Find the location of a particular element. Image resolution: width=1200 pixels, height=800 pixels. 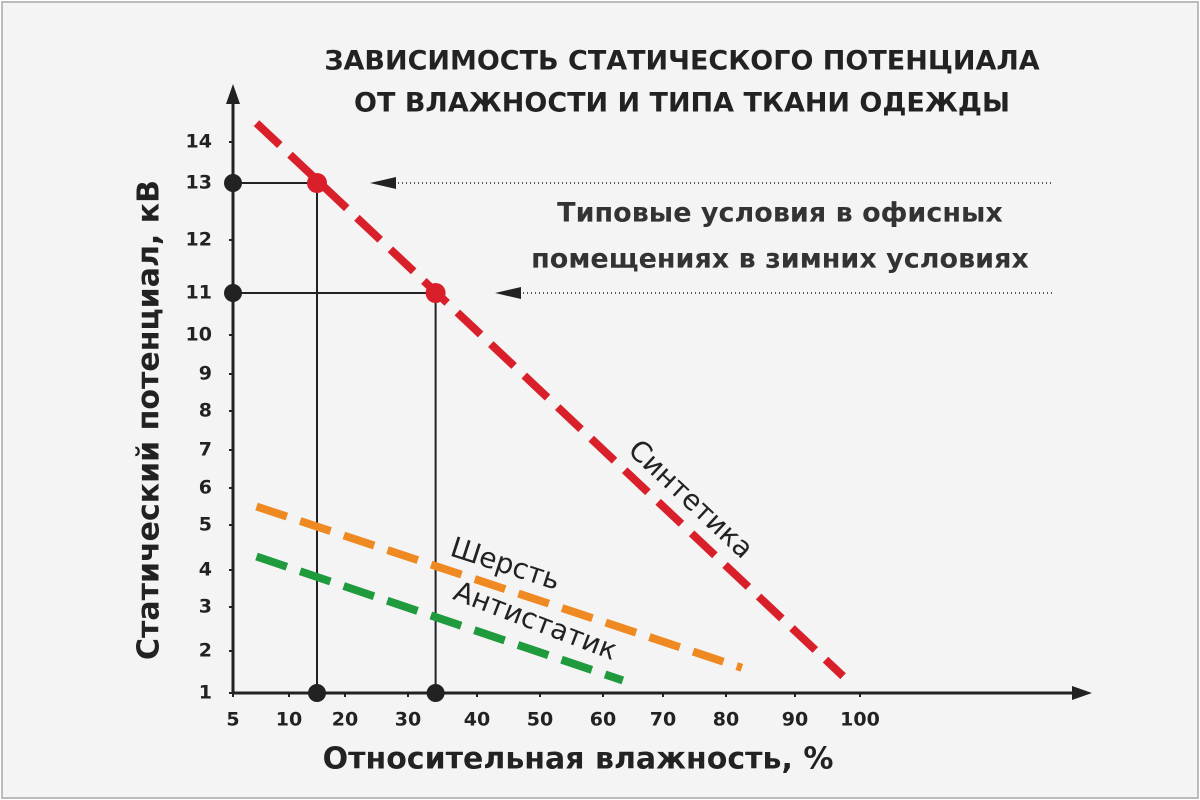

annotation: Типовые условия в офисных is located at coordinates (780, 213).